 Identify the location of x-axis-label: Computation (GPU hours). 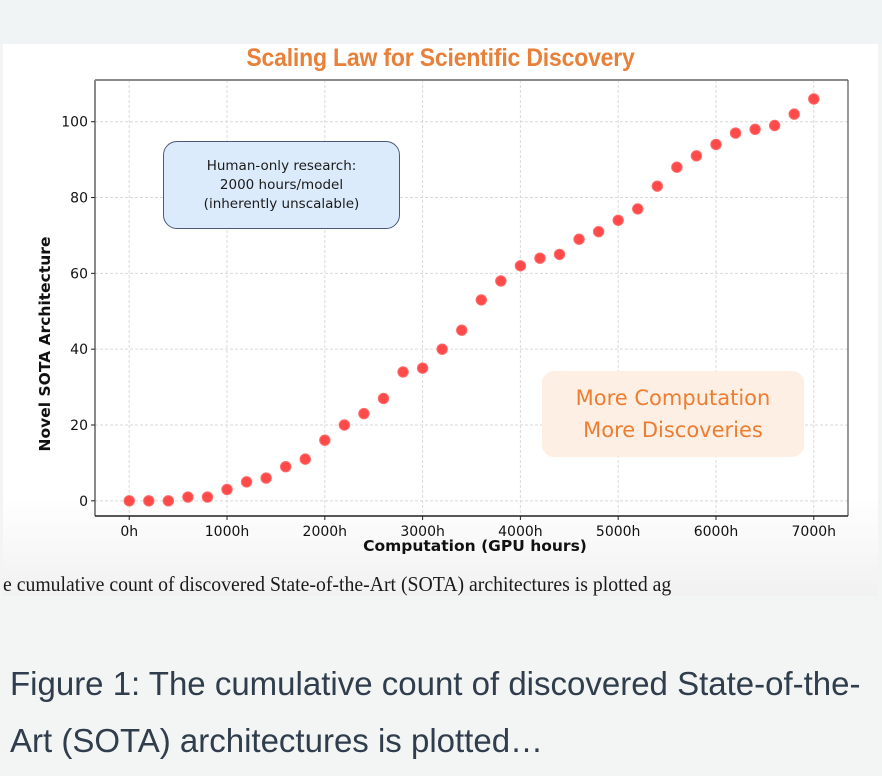
(475, 546).